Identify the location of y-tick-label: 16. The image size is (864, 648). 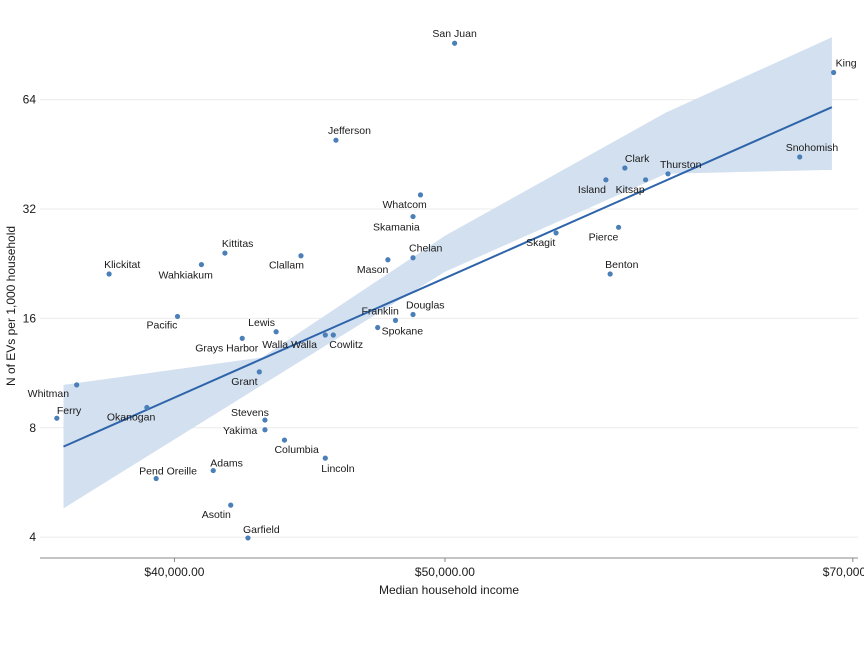
(30, 318).